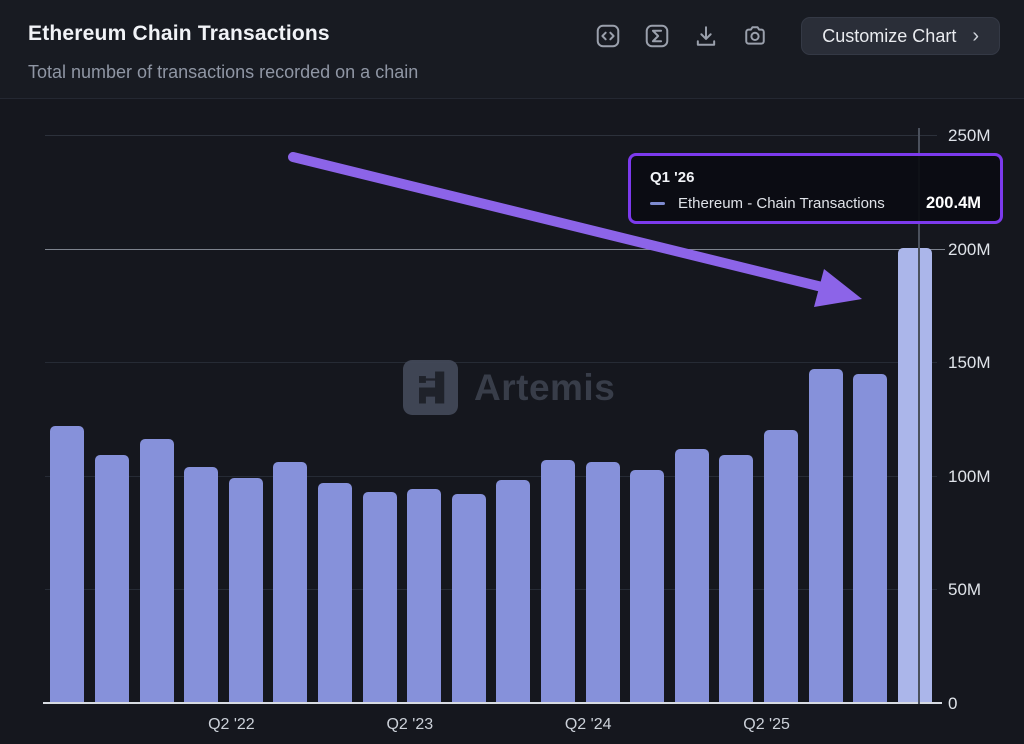  I want to click on gridline-200M, so click(495, 249).